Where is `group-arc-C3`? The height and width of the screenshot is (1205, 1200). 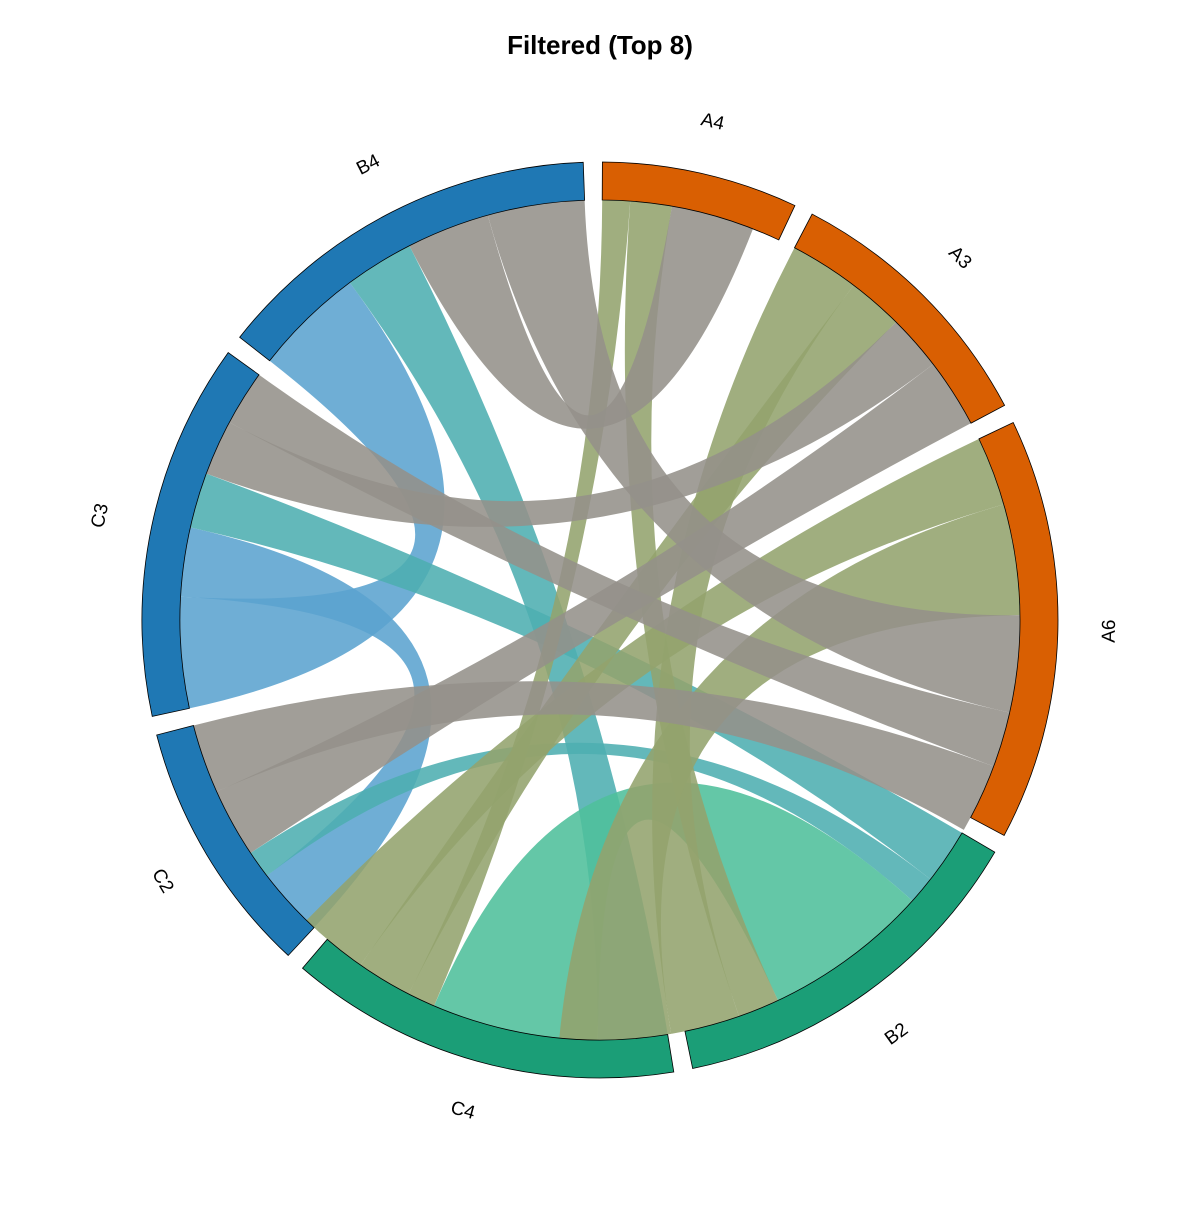
group-arc-C3 is located at coordinates (200, 534).